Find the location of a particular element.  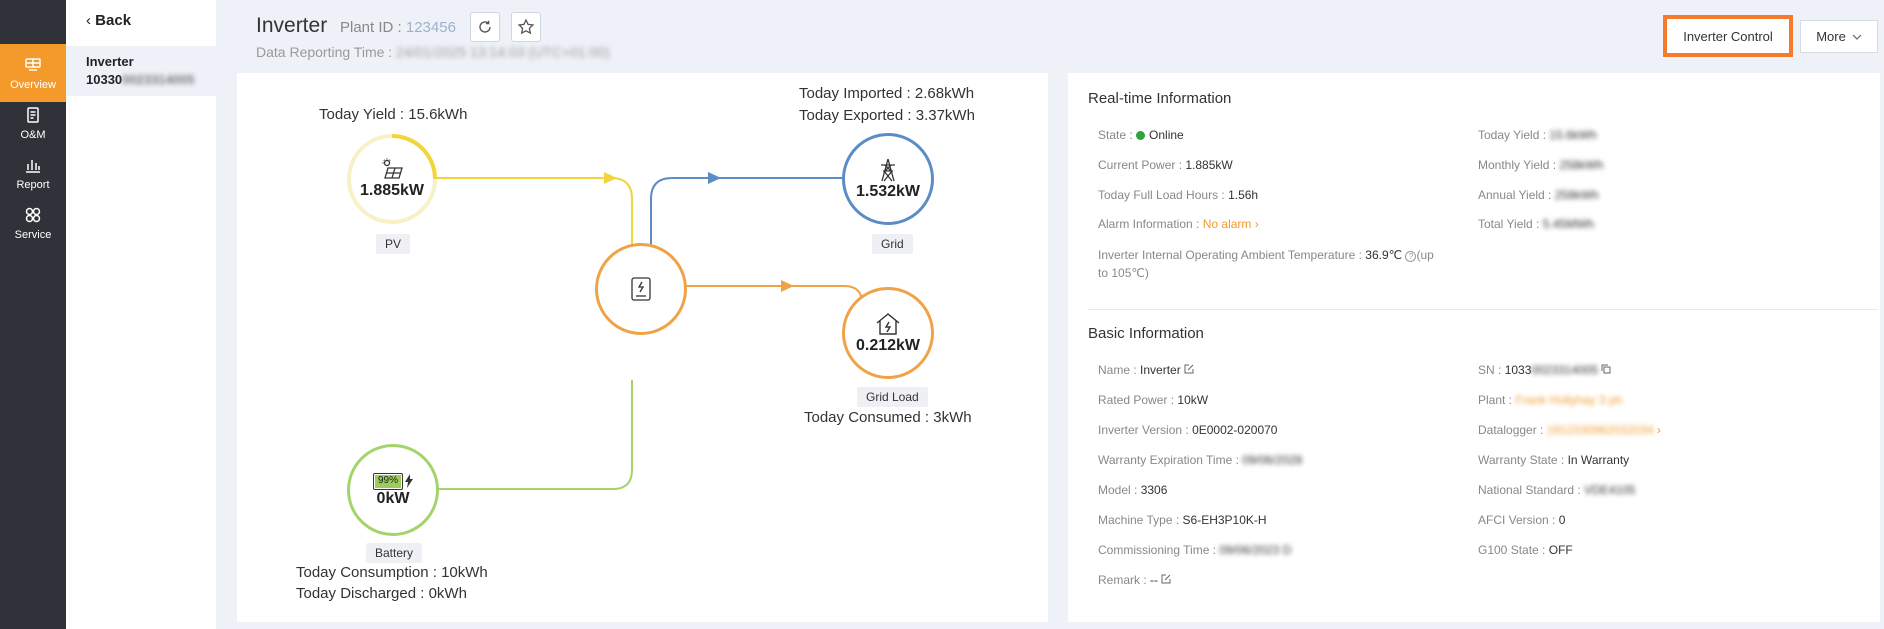

plant-row: Plant : Frank Hollyhay 3 ph is located at coordinates (1550, 400).